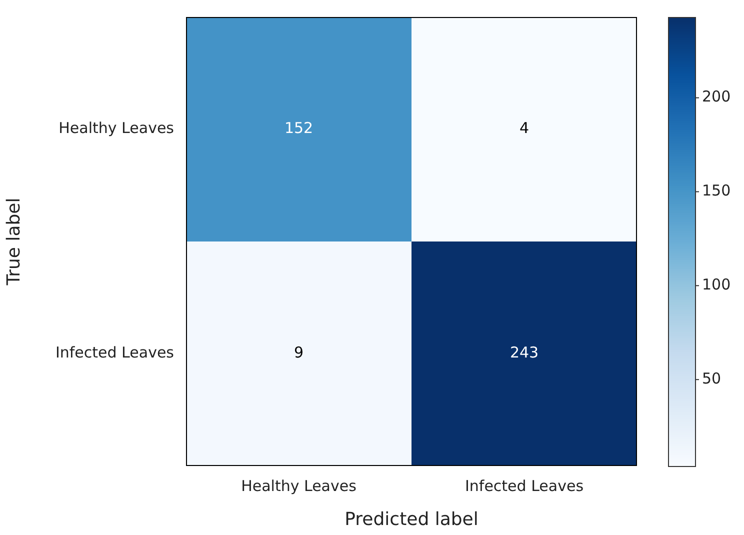 The width and height of the screenshot is (744, 535). Describe the element at coordinates (299, 353) in the screenshot. I see `data-label: 9` at that location.